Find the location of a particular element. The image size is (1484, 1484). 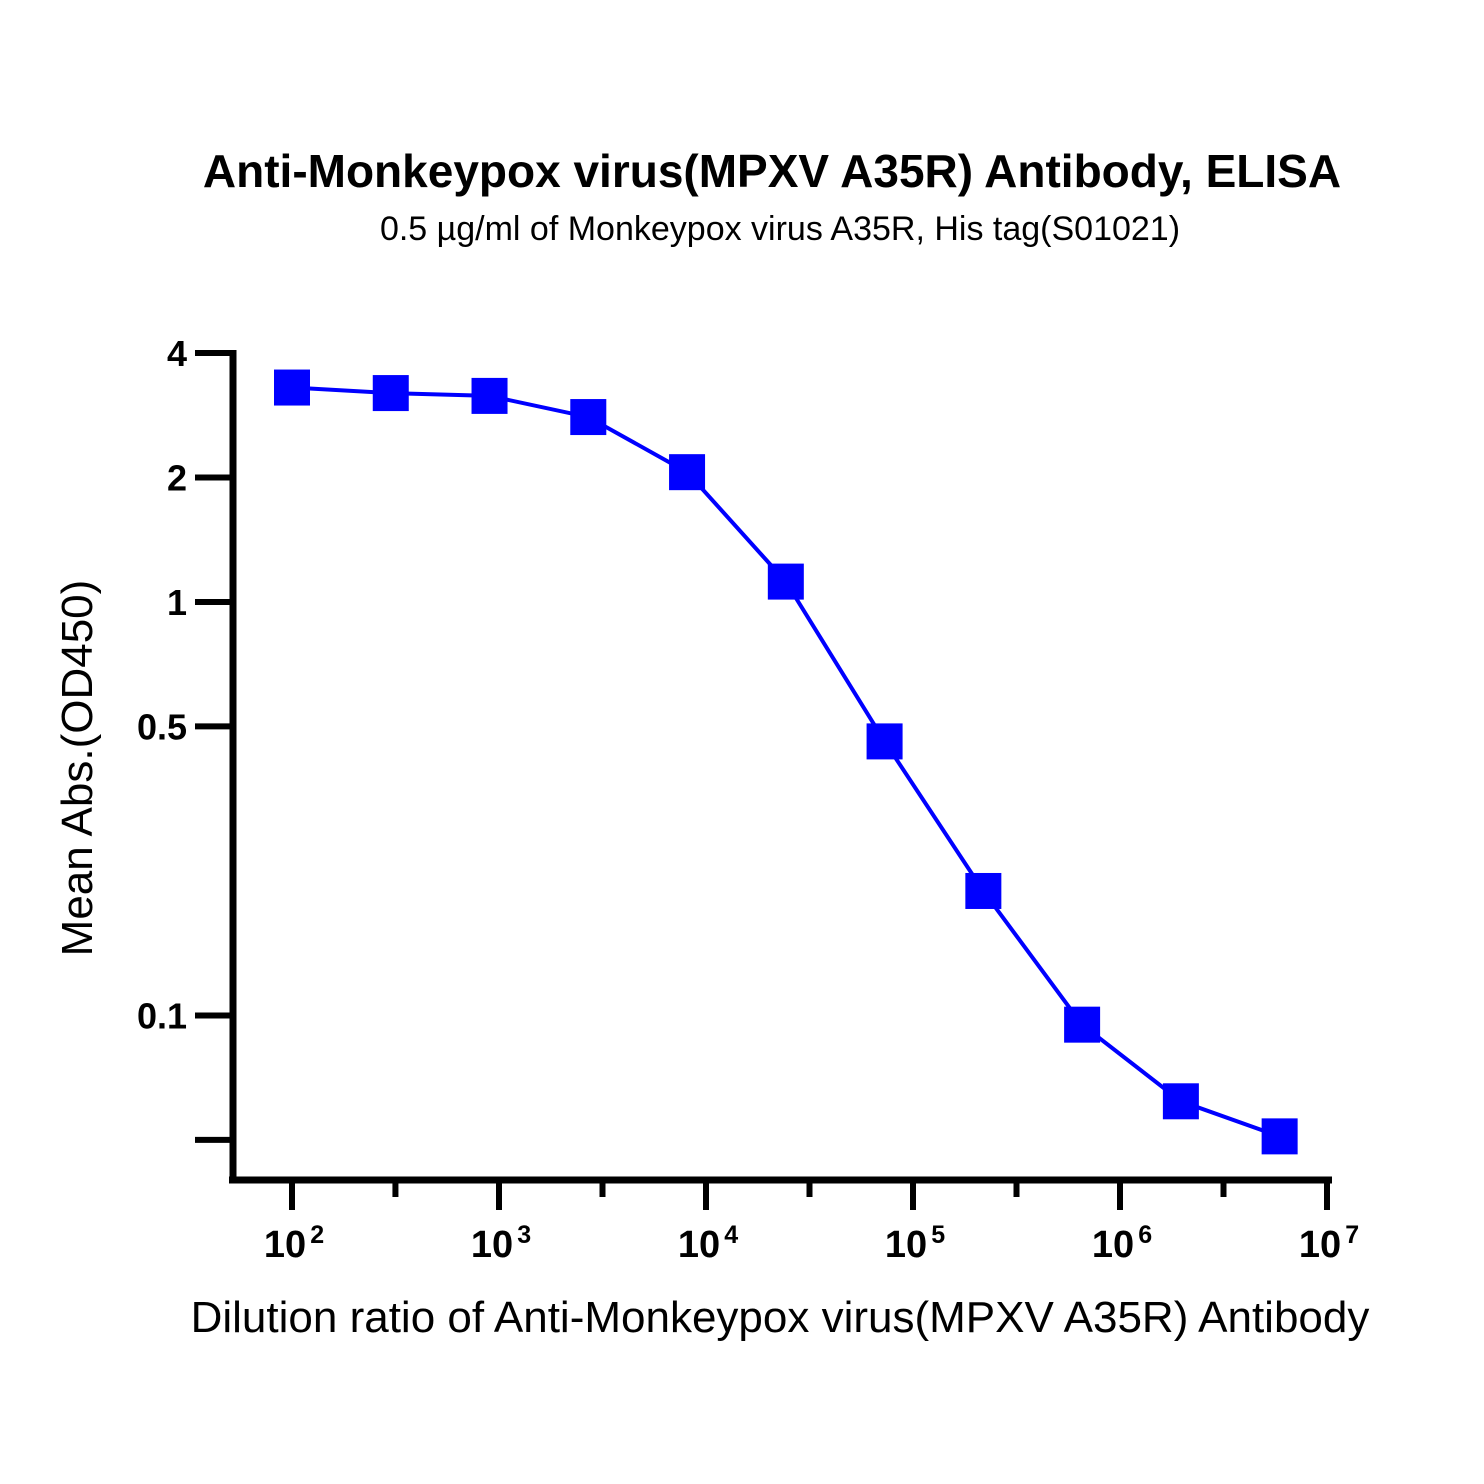

x-tick-label: 10 2 is located at coordinates (294, 1243).